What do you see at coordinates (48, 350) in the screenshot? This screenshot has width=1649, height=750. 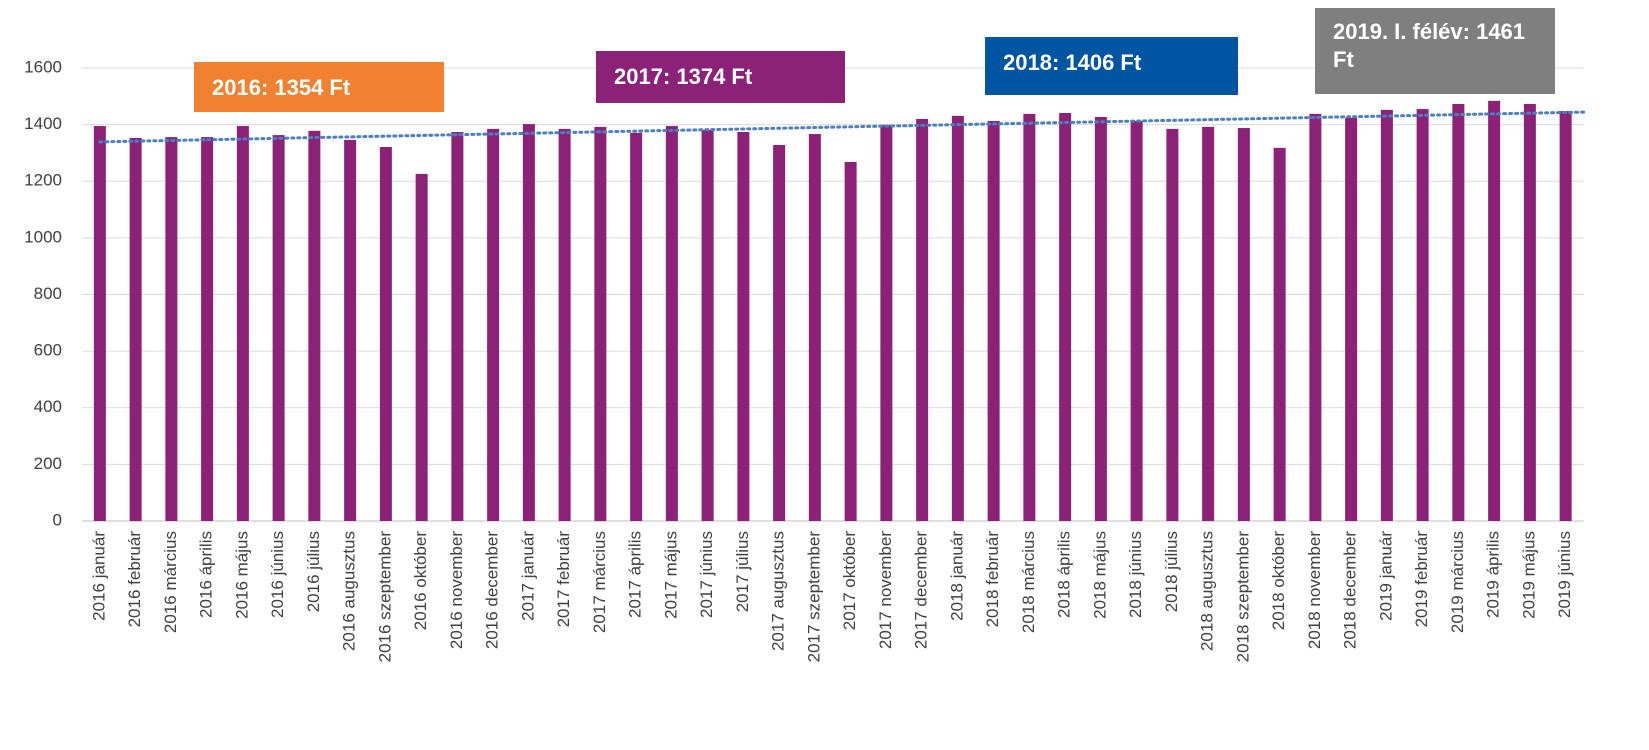 I see `y-tick-label: 600` at bounding box center [48, 350].